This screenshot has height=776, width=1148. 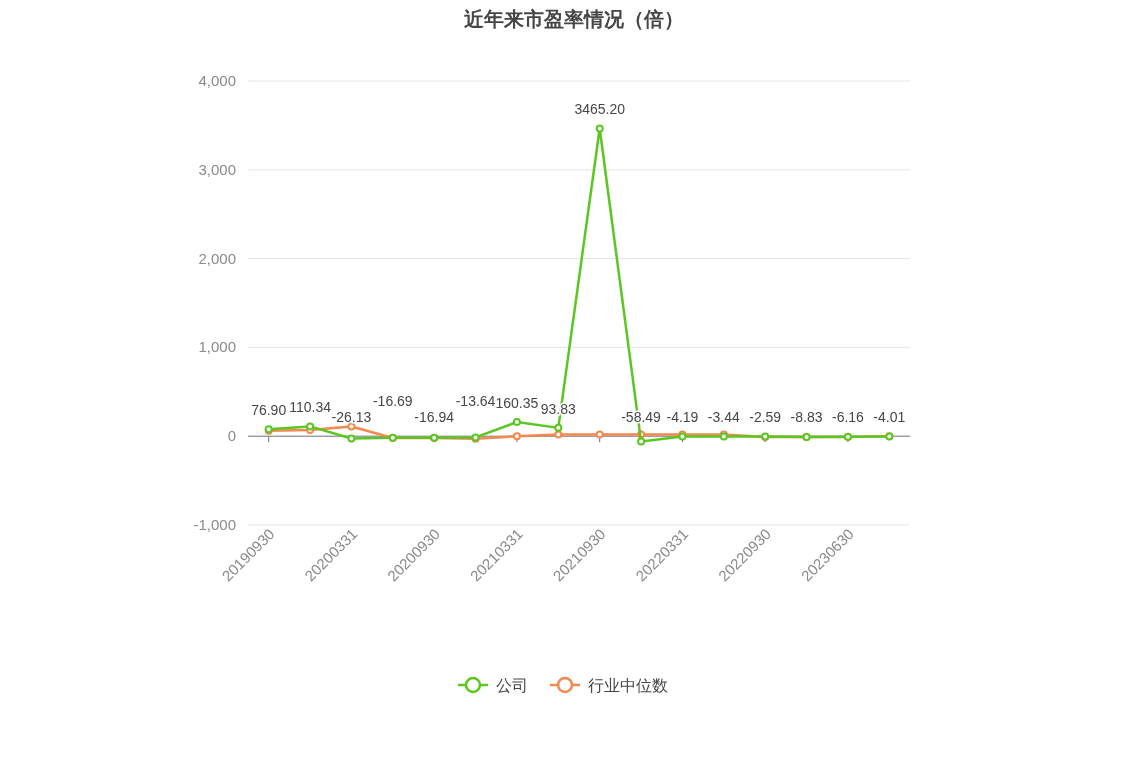 I want to click on data-label: -6.16, so click(x=848, y=417).